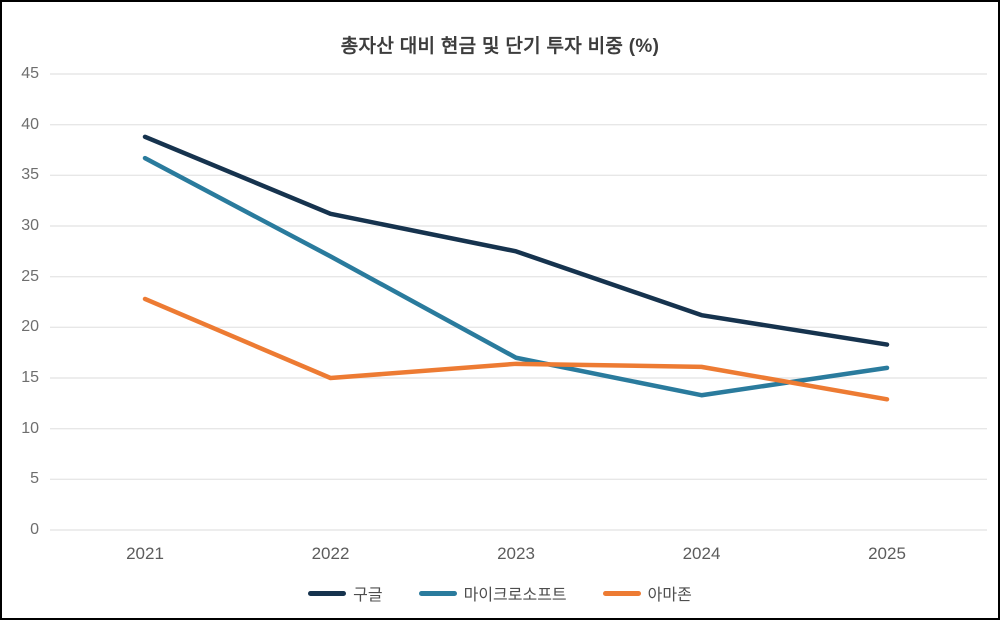 This screenshot has width=1000, height=622. What do you see at coordinates (516, 553) in the screenshot?
I see `x-tick-label-2023: 2023` at bounding box center [516, 553].